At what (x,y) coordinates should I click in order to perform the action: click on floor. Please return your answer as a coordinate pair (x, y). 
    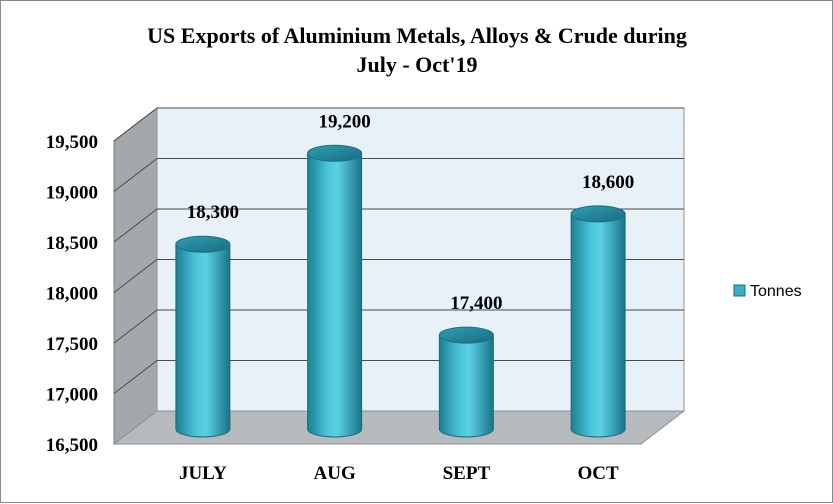
    Looking at the image, I should click on (399, 427).